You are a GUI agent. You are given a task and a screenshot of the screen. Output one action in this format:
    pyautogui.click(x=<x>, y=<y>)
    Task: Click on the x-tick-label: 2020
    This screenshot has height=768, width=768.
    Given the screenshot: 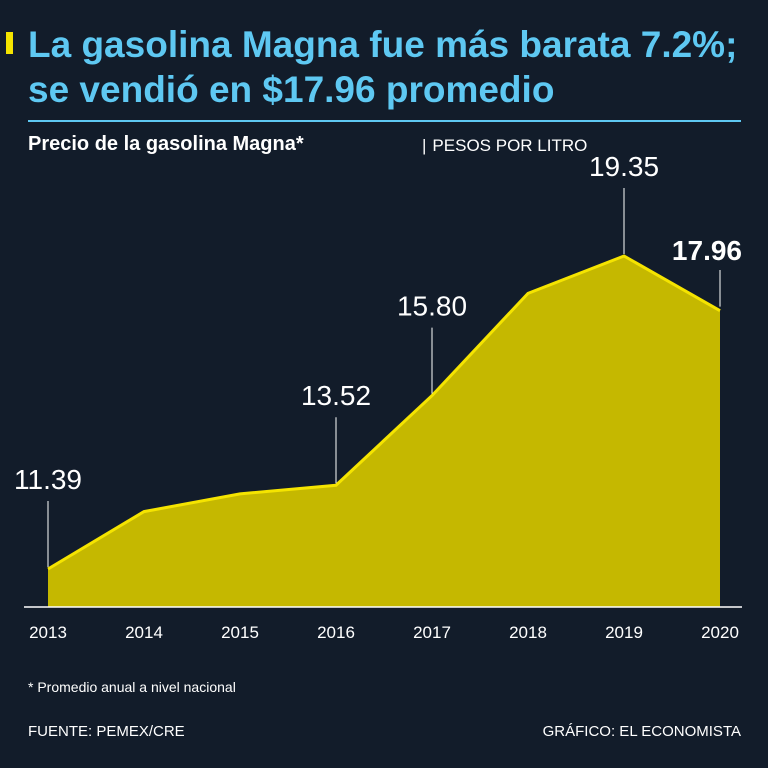 What is the action you would take?
    pyautogui.click(x=720, y=632)
    